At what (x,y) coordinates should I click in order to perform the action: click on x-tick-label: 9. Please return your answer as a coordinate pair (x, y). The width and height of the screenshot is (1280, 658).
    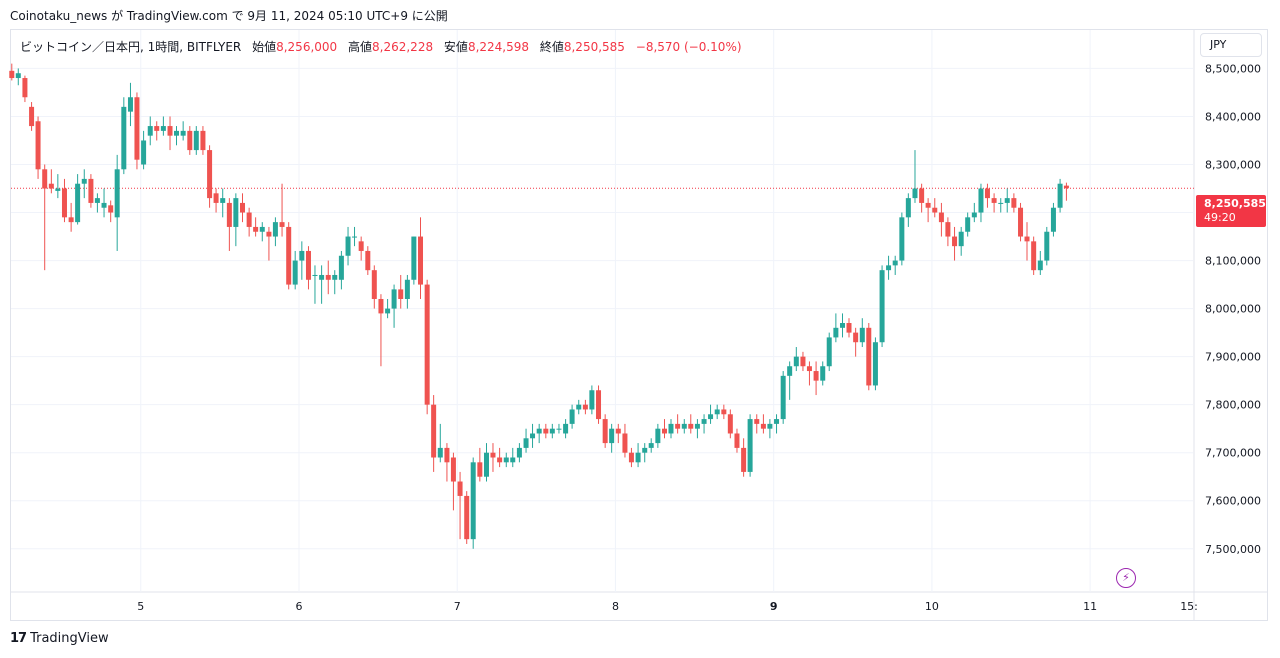
    Looking at the image, I should click on (774, 606).